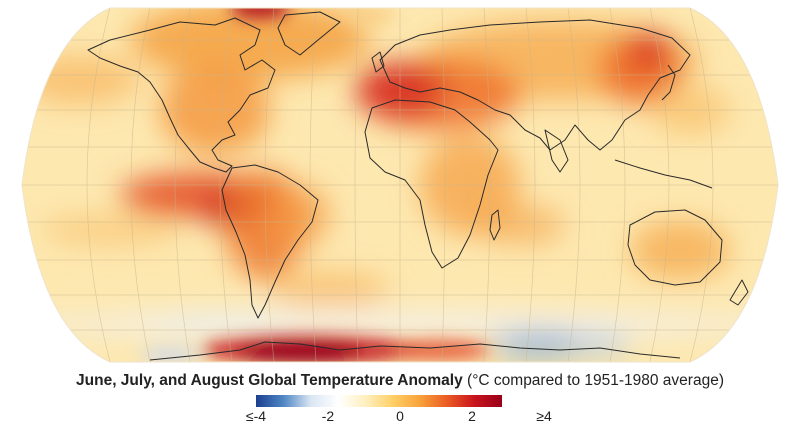  I want to click on colorbar-tick-min: ≤-4, so click(256, 416).